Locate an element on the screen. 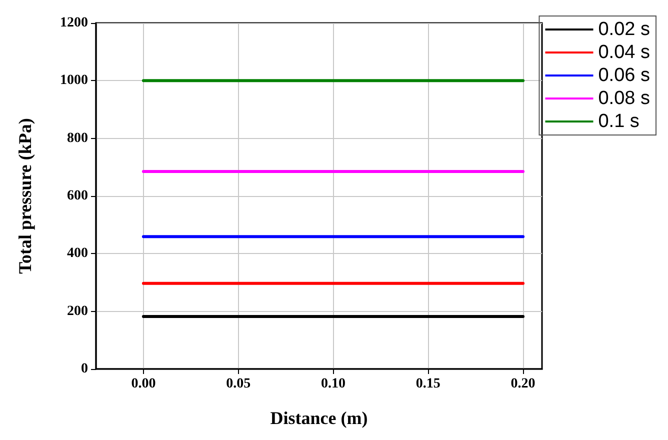 The width and height of the screenshot is (668, 440). legend-label: 0.06 s is located at coordinates (624, 75).